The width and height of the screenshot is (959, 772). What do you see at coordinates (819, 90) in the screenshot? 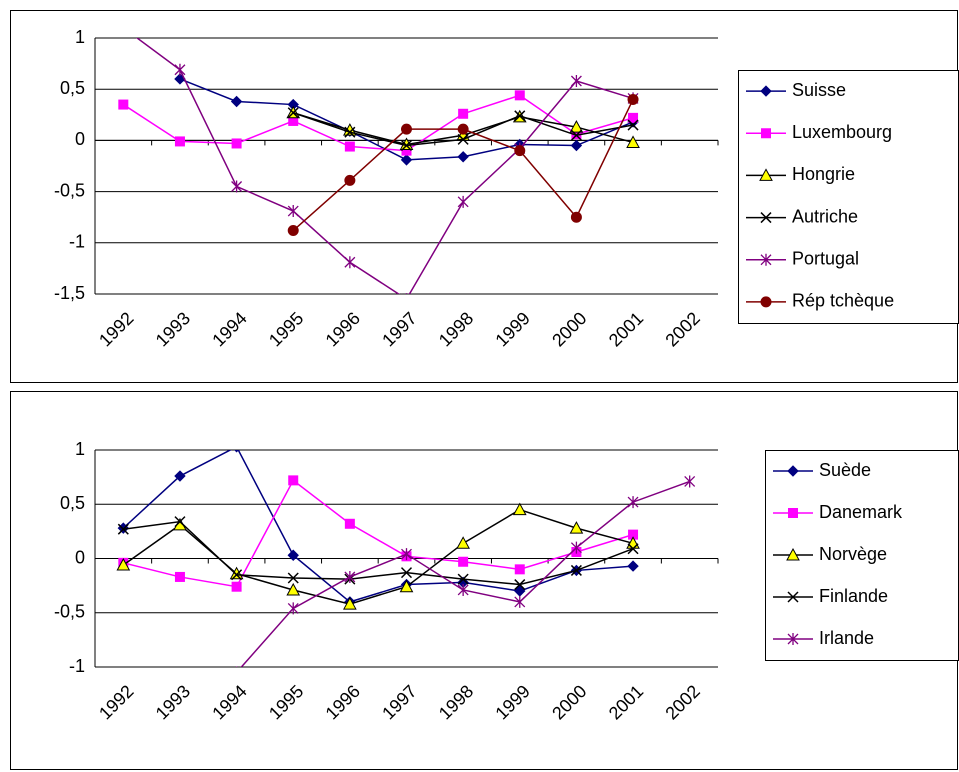
I see `legend-label: Suisse` at bounding box center [819, 90].